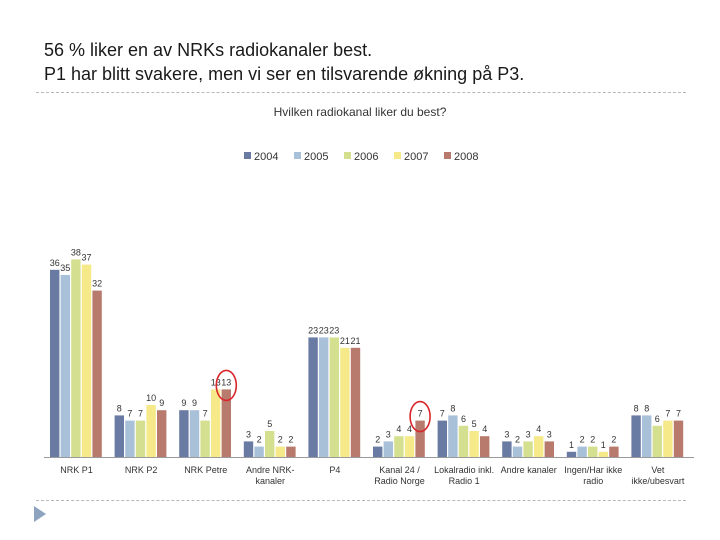 The image size is (720, 540). Describe the element at coordinates (571, 445) in the screenshot. I see `data-label-8-2004: 1` at that location.